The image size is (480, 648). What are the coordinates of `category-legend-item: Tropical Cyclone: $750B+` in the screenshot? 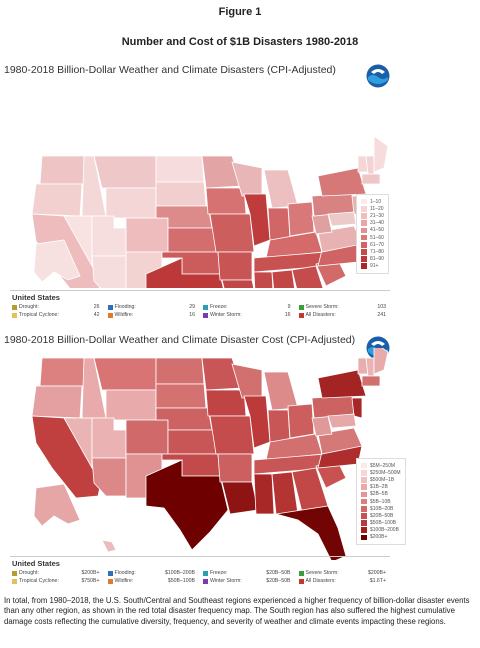 It's located at (58, 581).